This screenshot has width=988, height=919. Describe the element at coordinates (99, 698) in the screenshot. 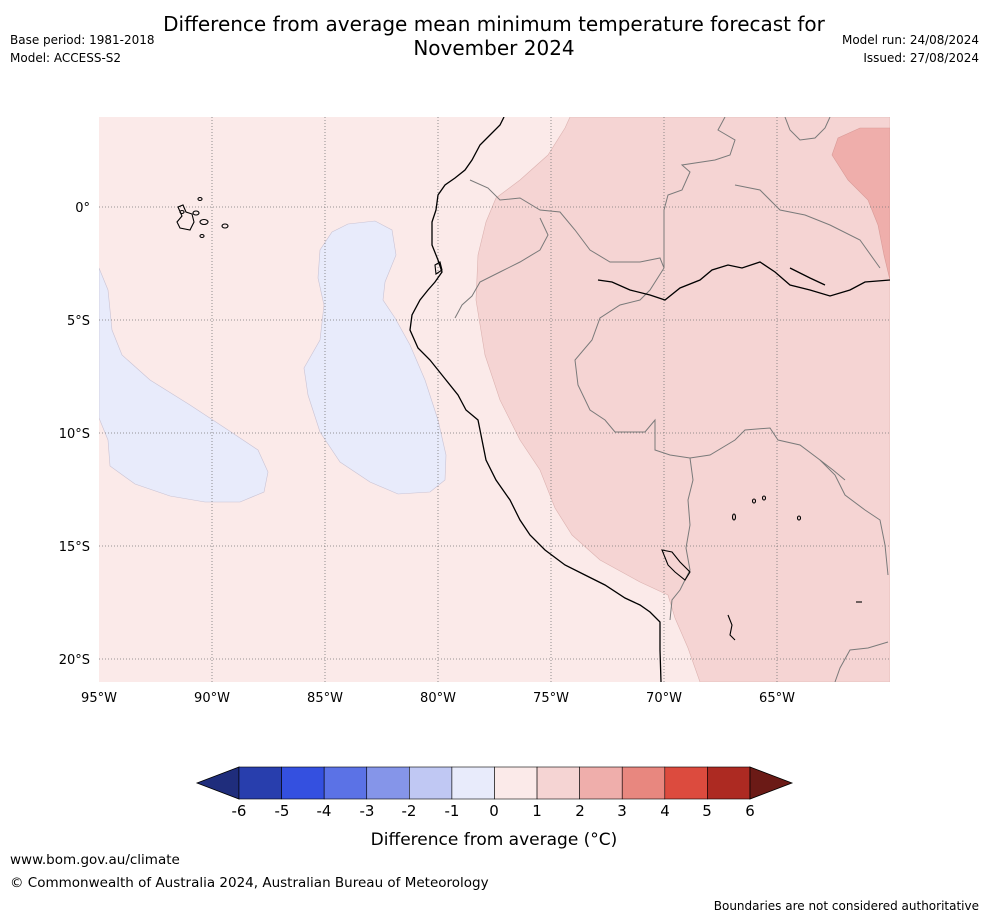

I see `lon-label: 95°W` at that location.